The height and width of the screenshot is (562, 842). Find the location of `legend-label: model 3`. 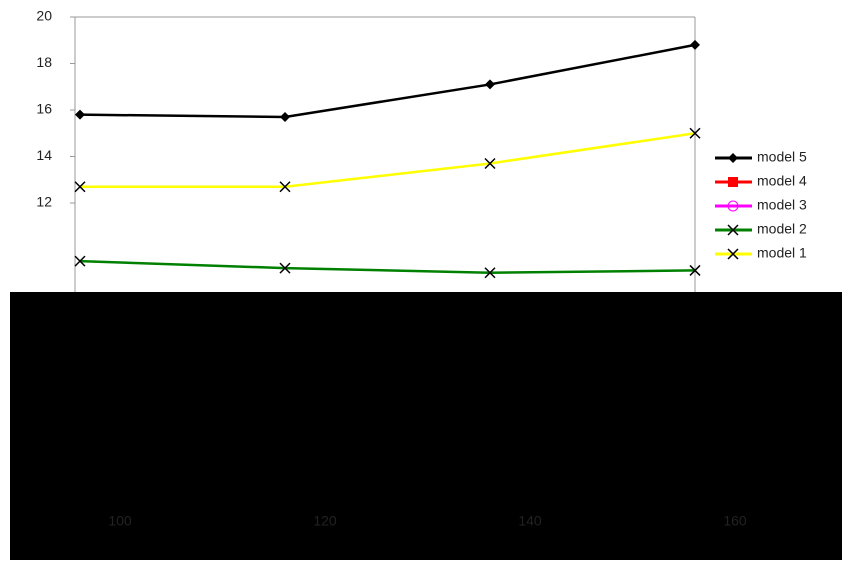

legend-label: model 3 is located at coordinates (782, 205).